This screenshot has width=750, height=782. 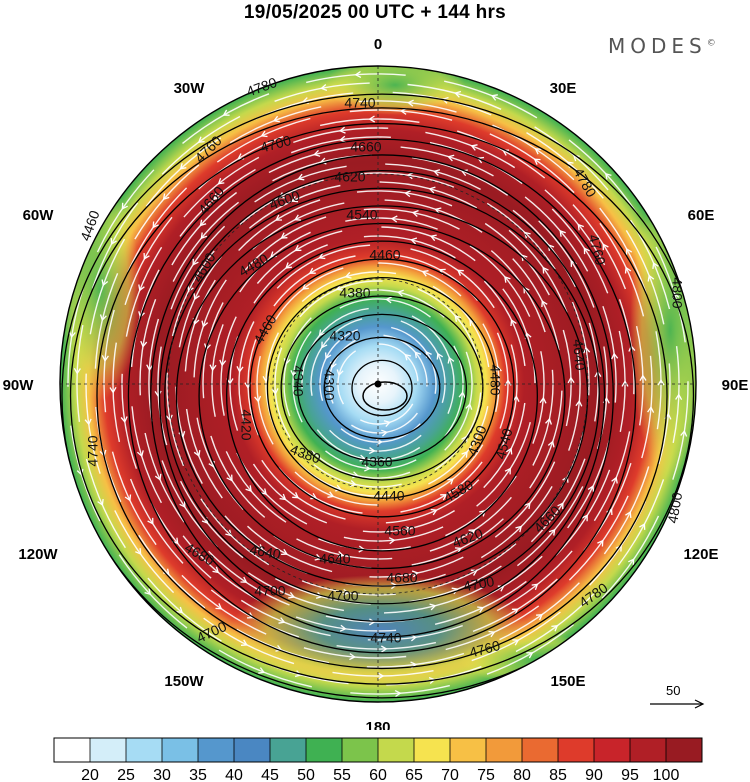 I want to click on contour-label: 4700, so click(x=269, y=591).